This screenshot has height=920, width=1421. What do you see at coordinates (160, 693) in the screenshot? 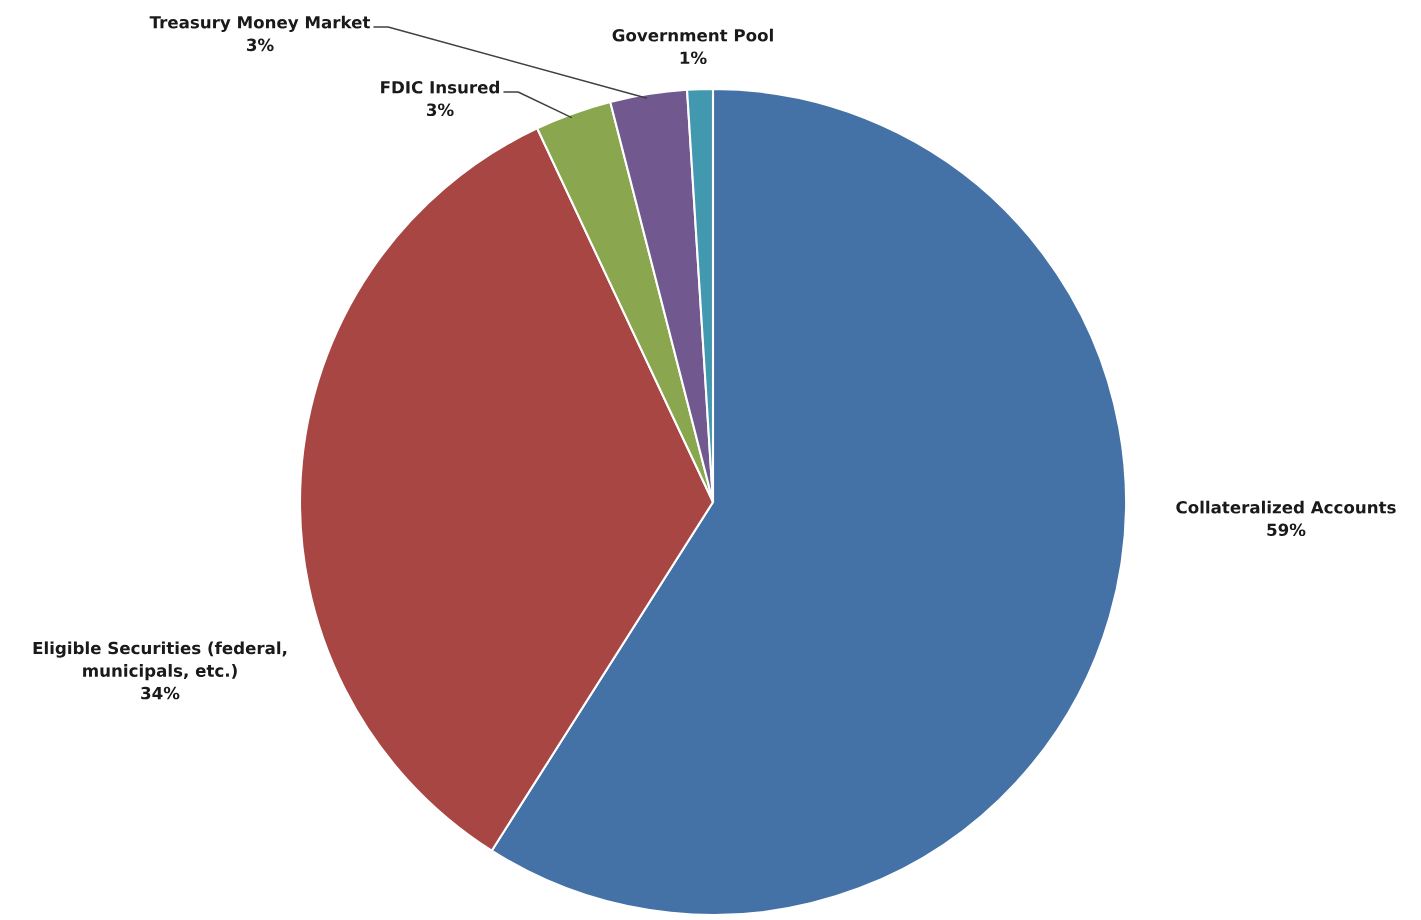
I see `data-label: 34%` at bounding box center [160, 693].